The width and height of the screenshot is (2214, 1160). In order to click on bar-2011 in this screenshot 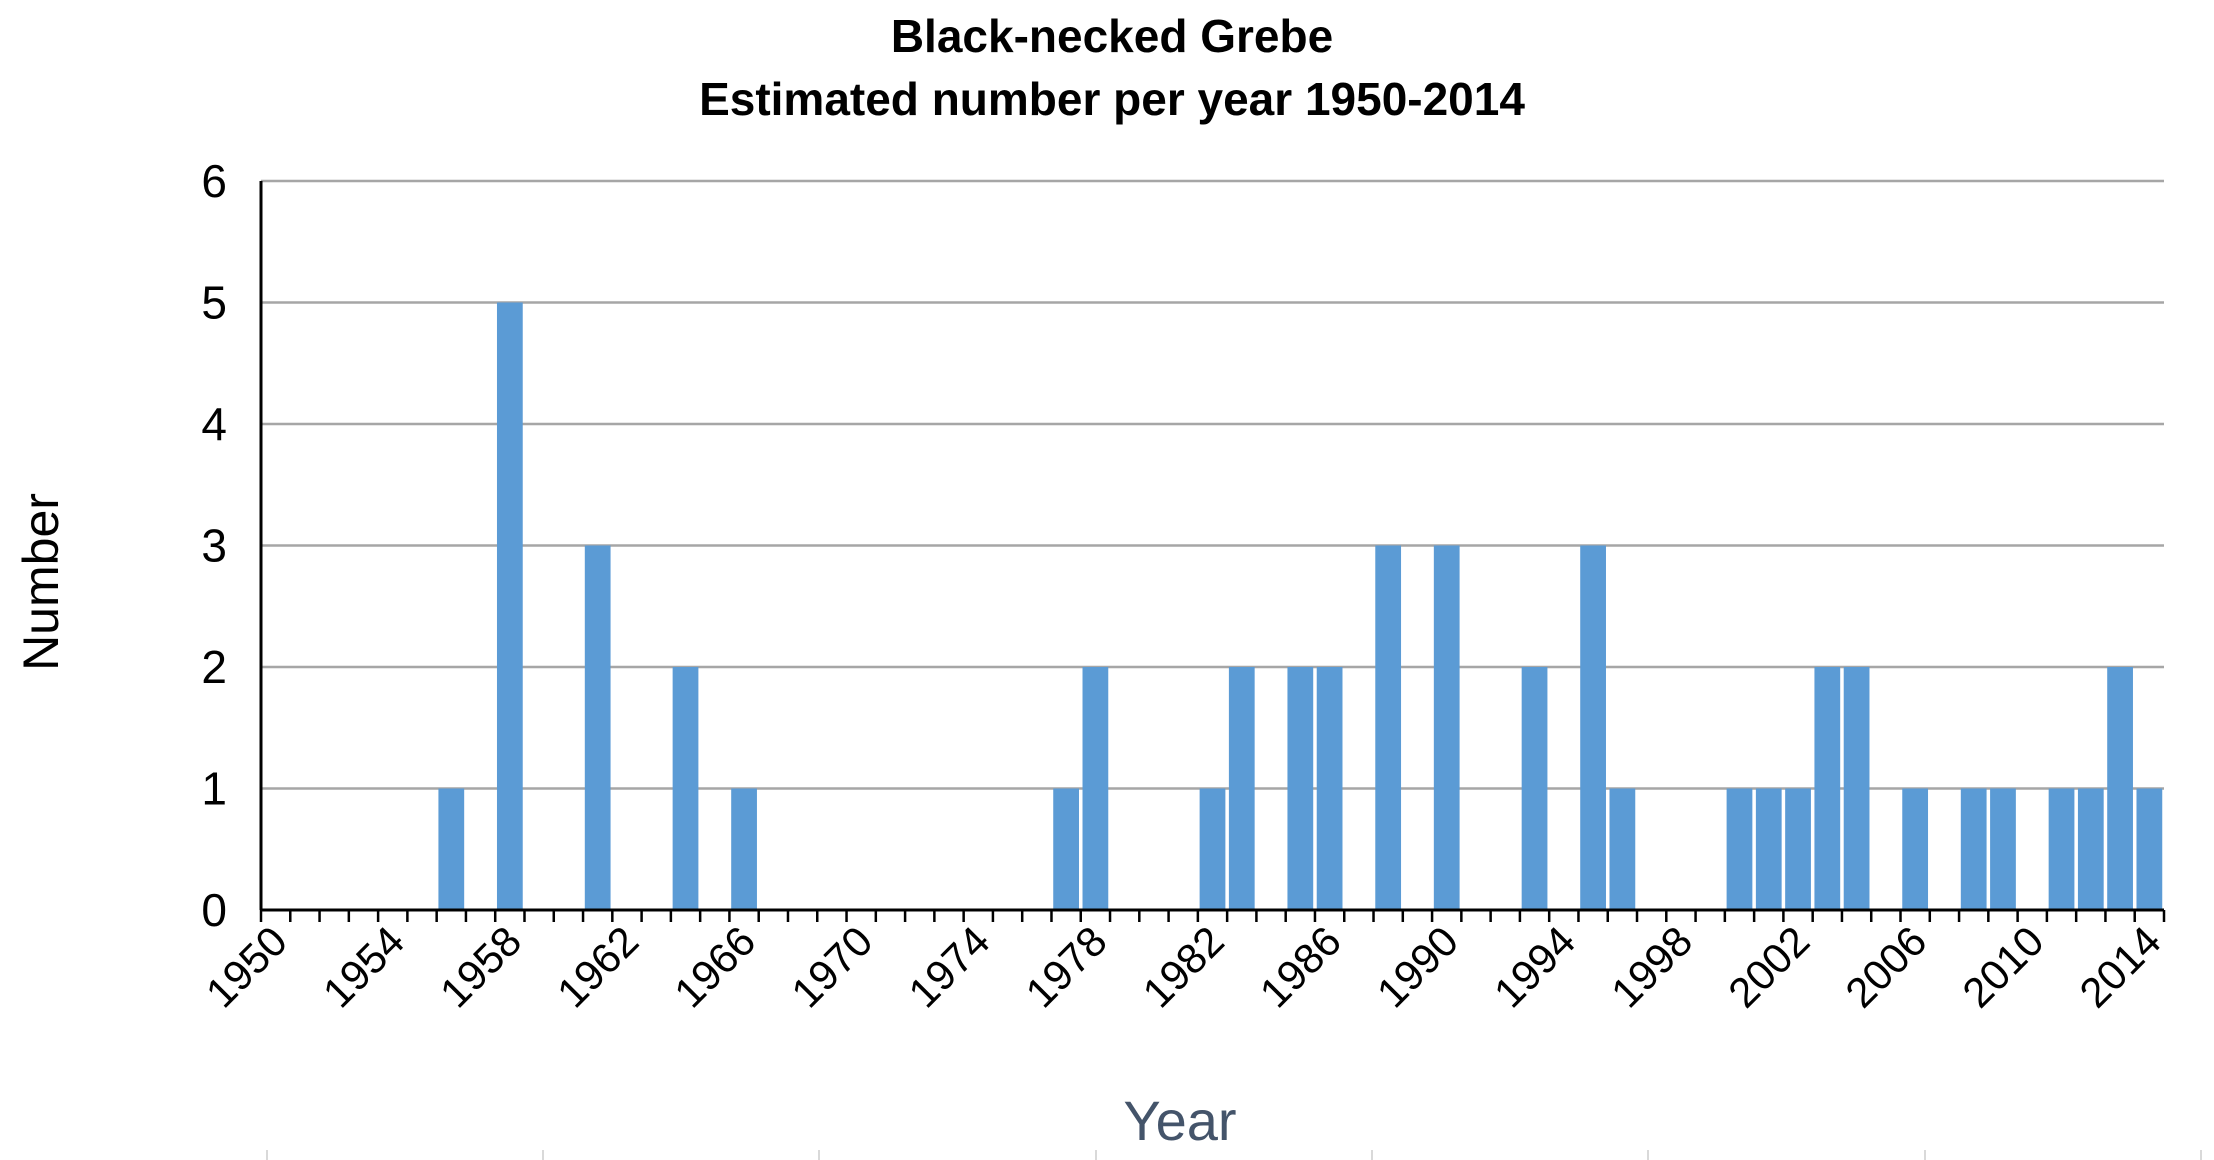, I will do `click(2061, 849)`.